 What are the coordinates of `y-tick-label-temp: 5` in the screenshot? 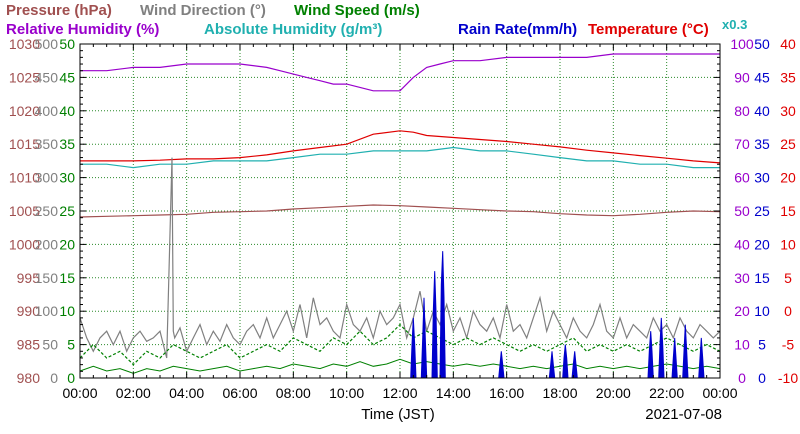 It's located at (788, 278).